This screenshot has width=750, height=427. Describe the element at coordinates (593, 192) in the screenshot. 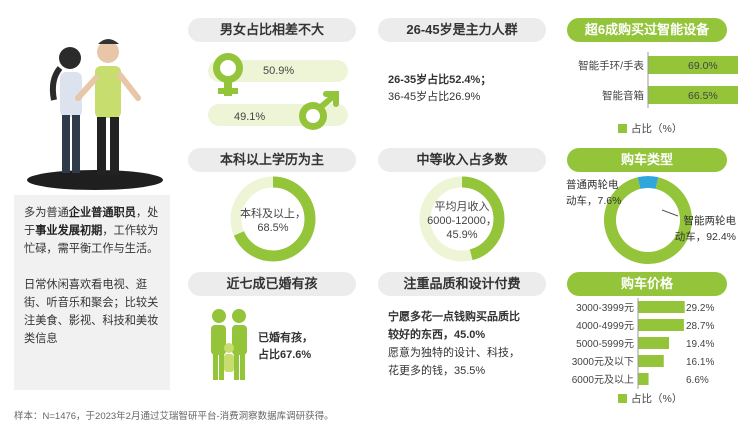

I see `pie-label: 普通两轮电动车，7.6%` at that location.